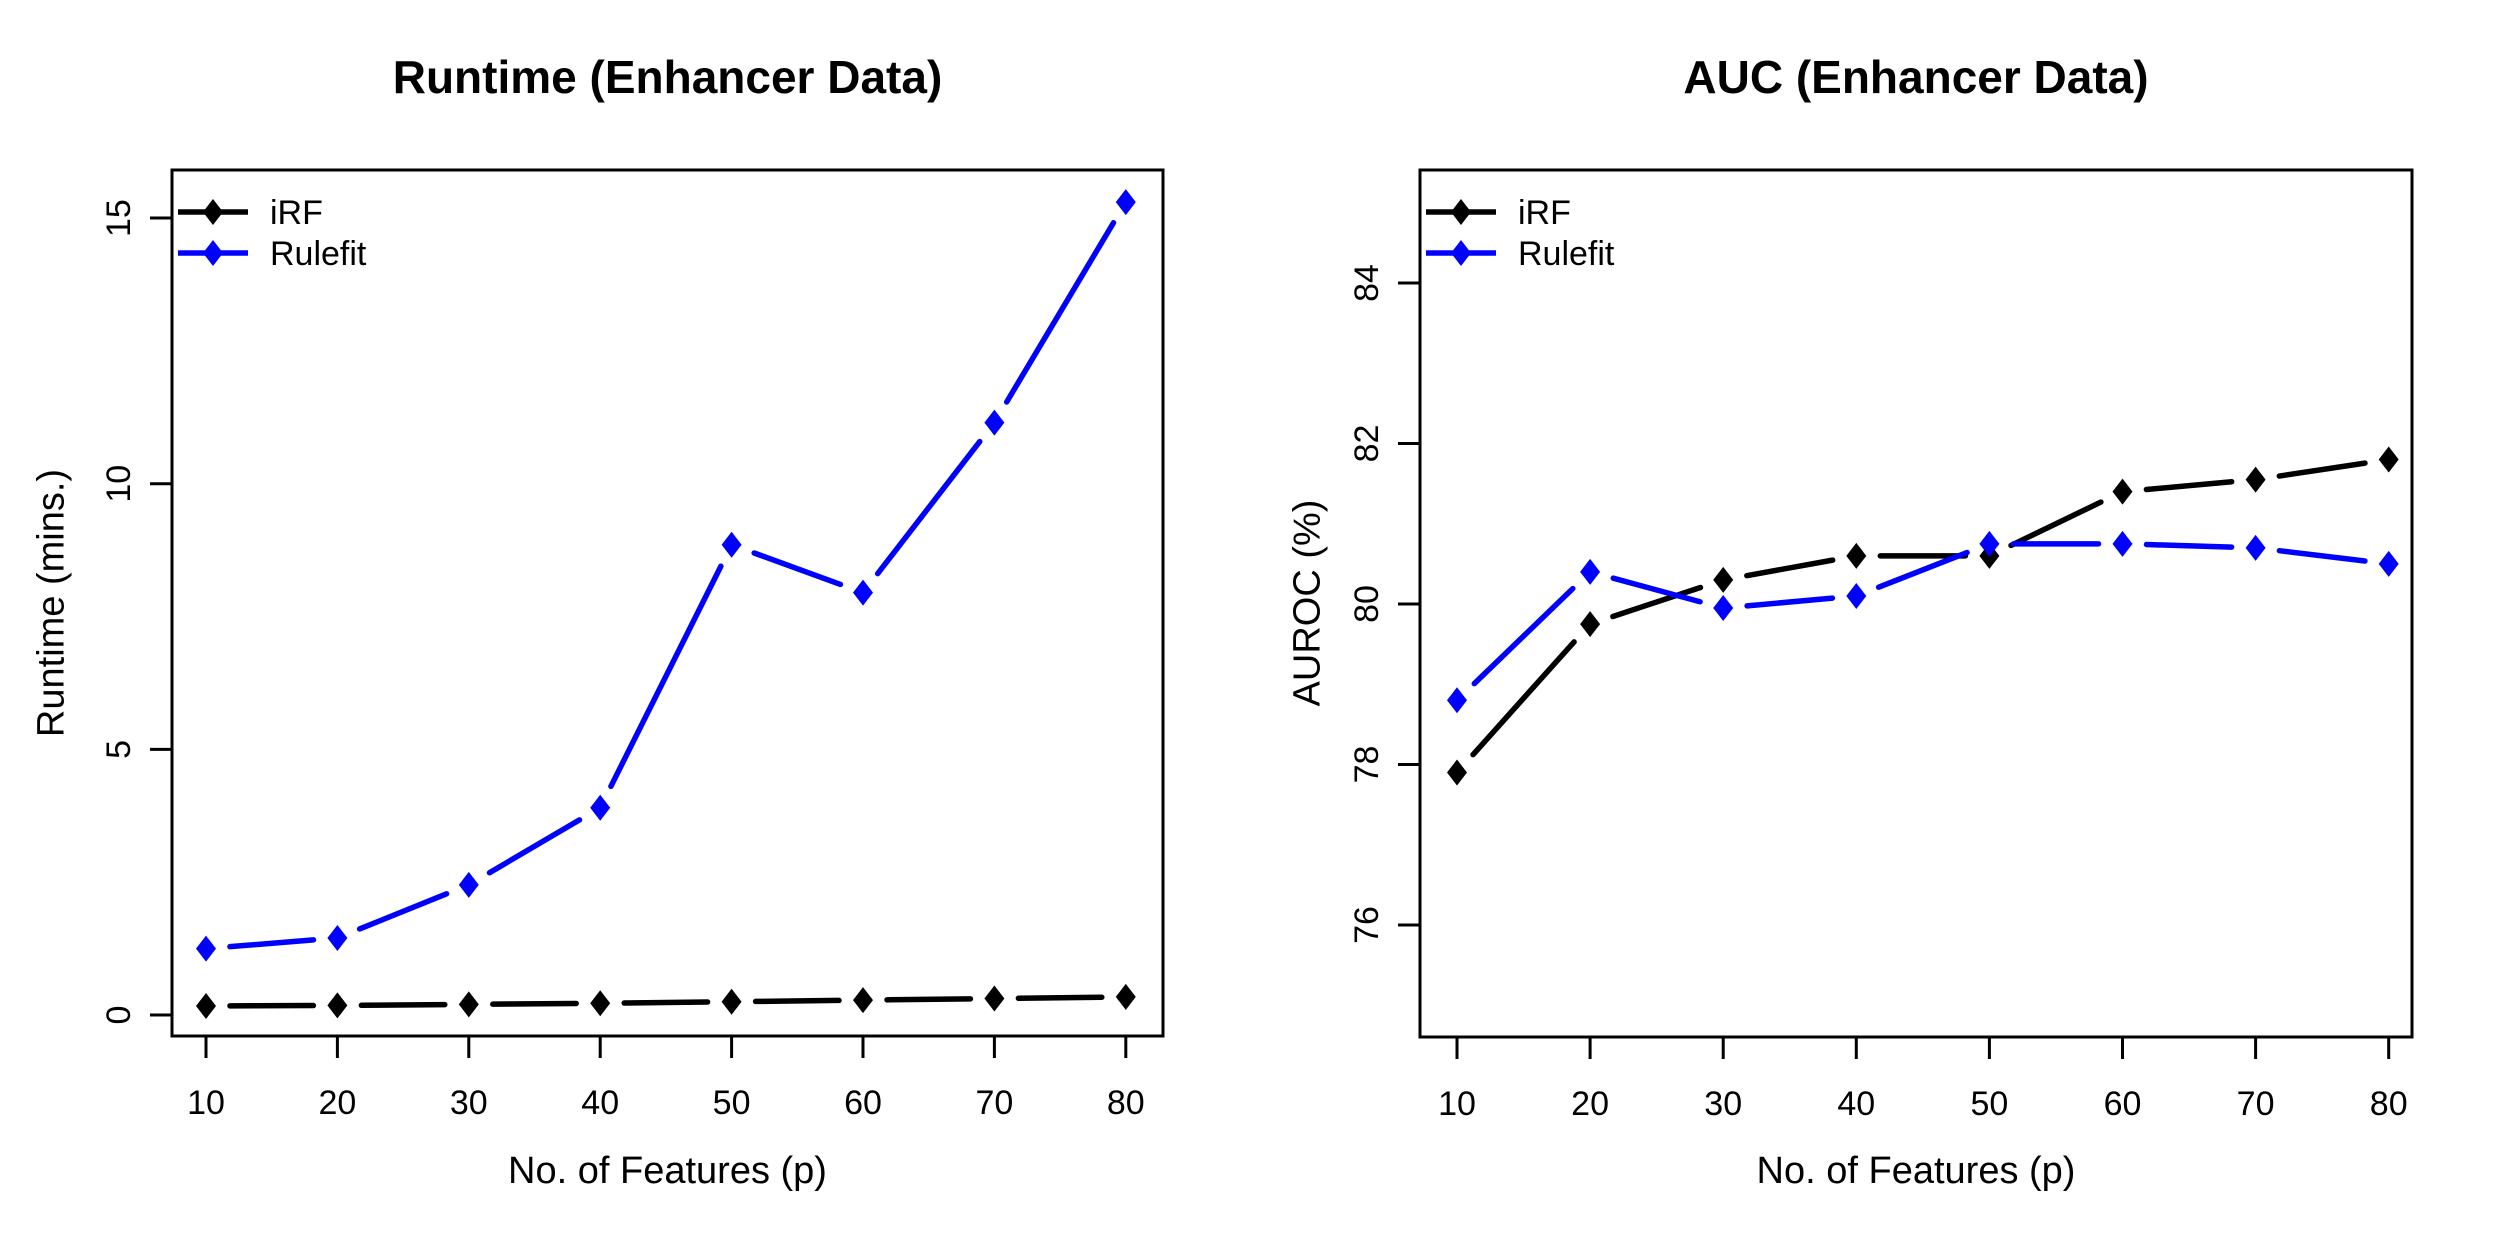  What do you see at coordinates (119, 1015) in the screenshot?
I see `y-tick-label: 0` at bounding box center [119, 1015].